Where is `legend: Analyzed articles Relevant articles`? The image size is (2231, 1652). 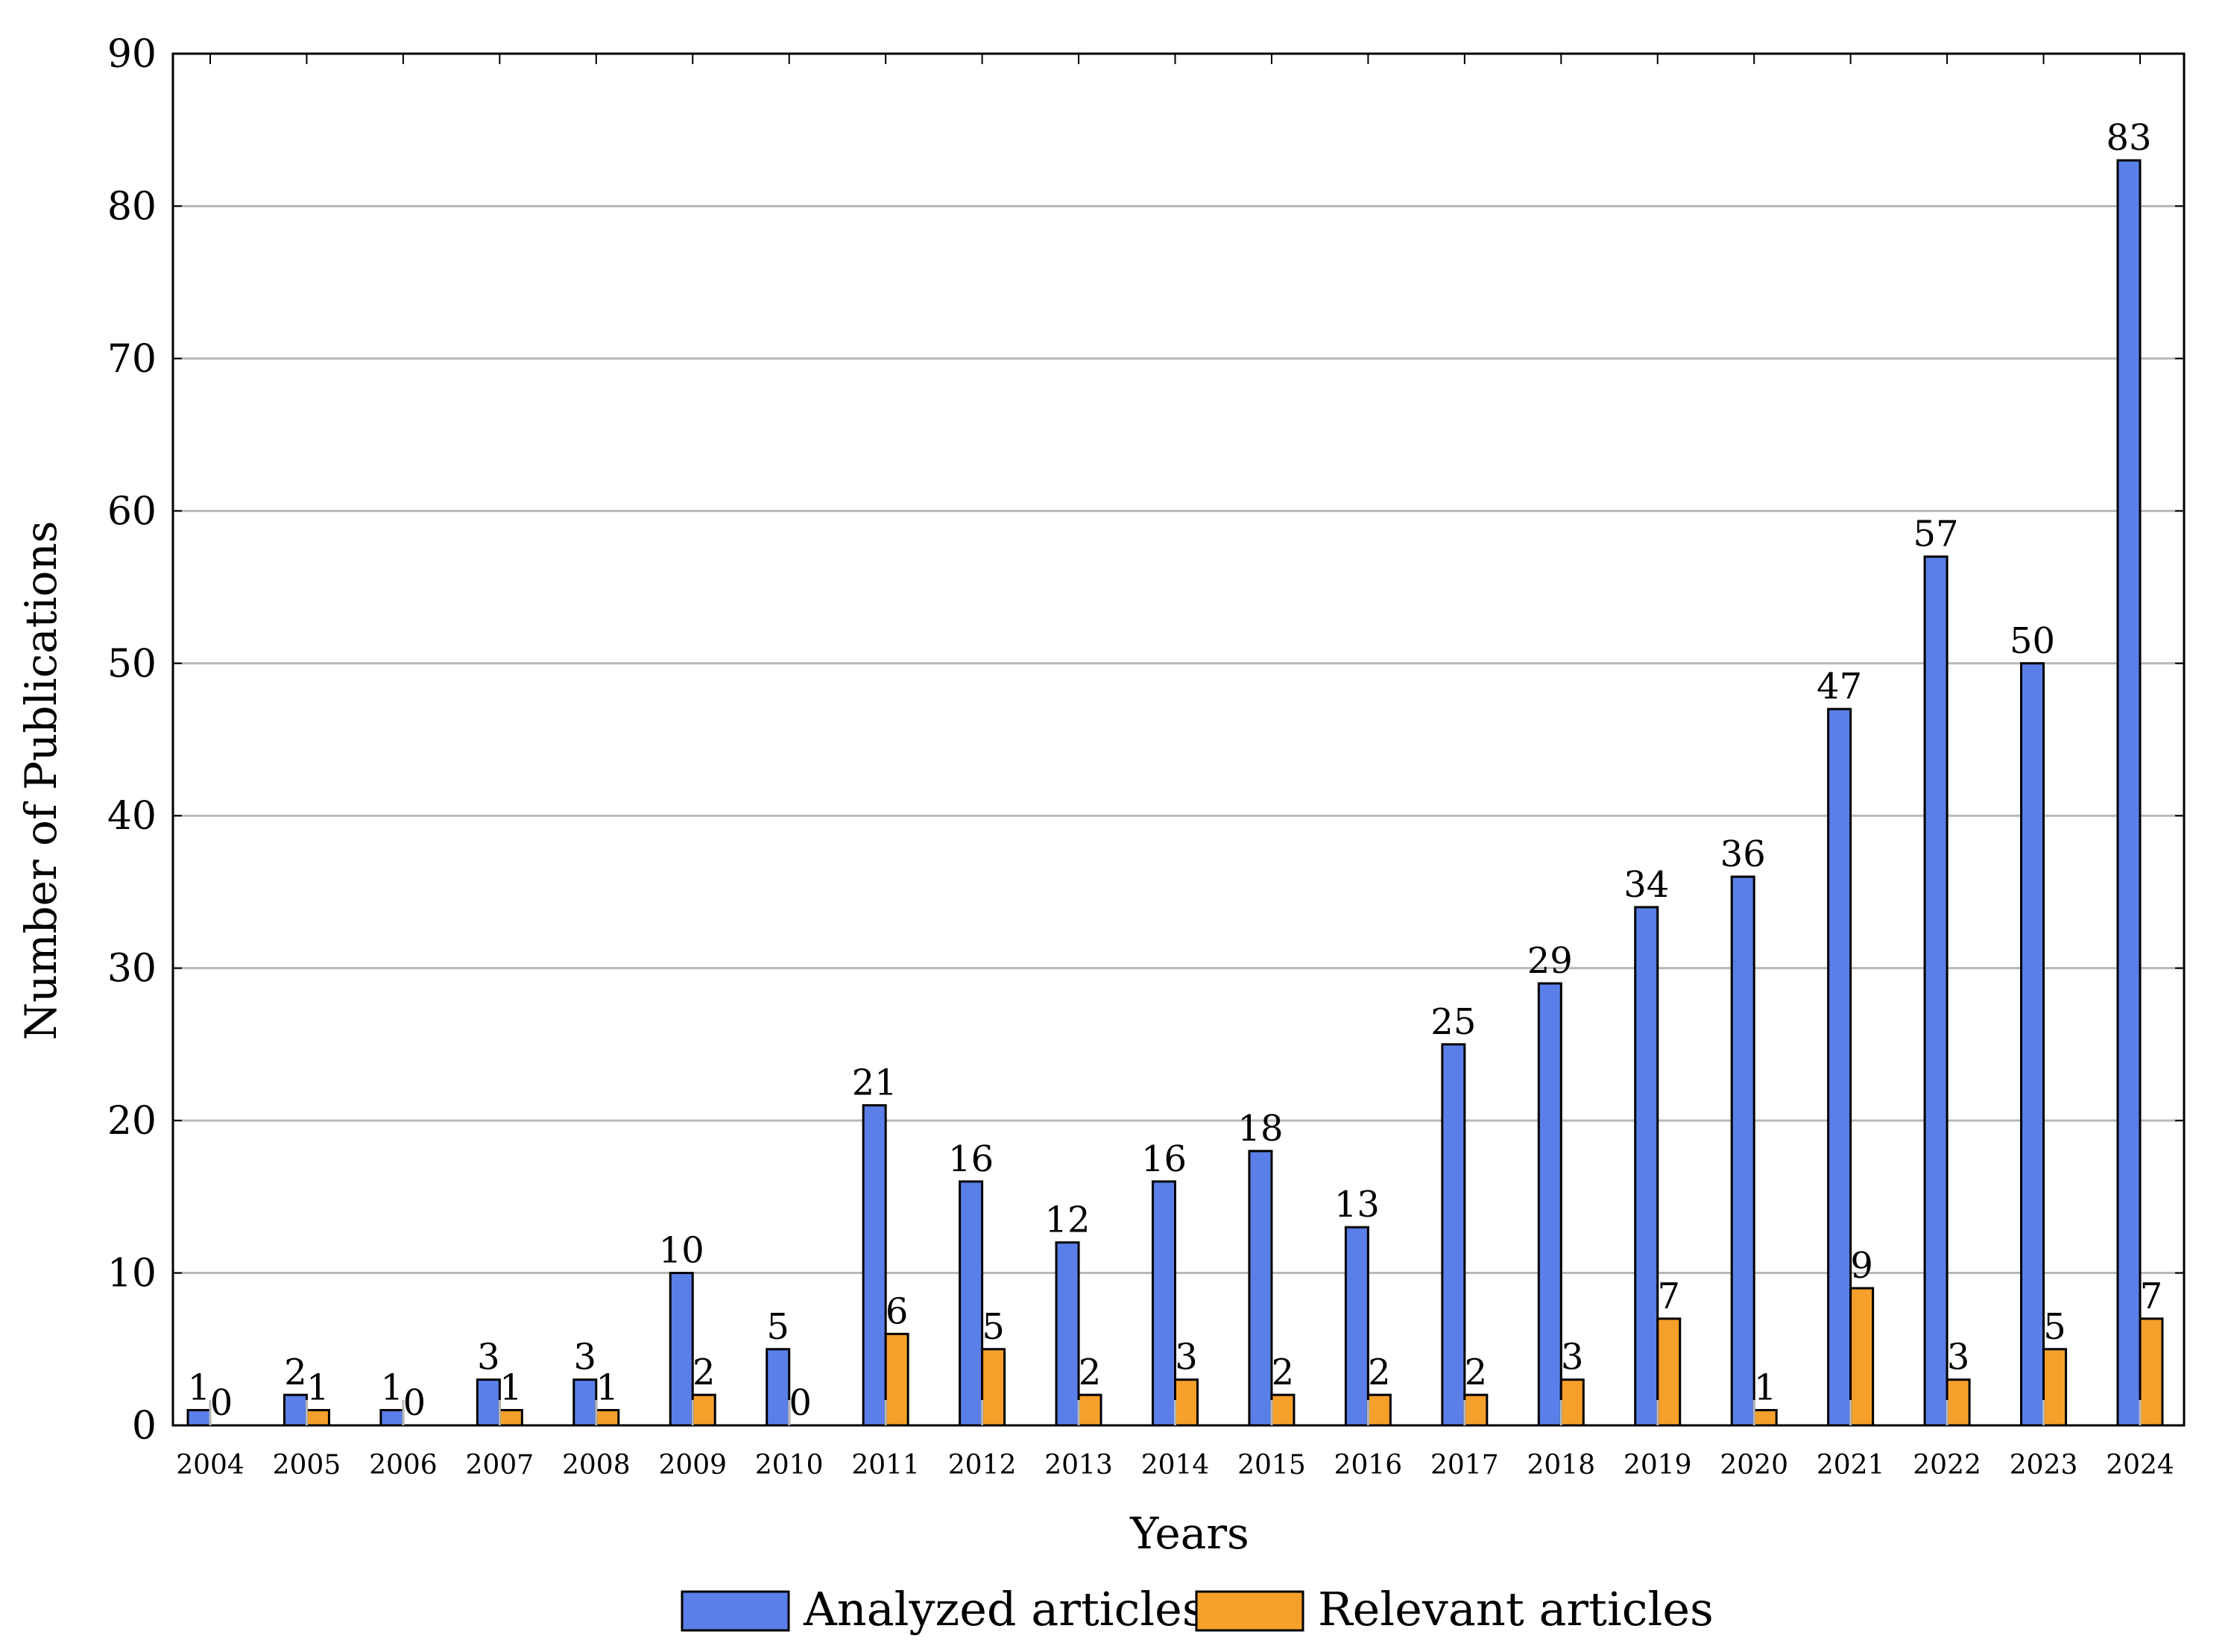 legend: Analyzed articles Relevant articles is located at coordinates (1197, 1609).